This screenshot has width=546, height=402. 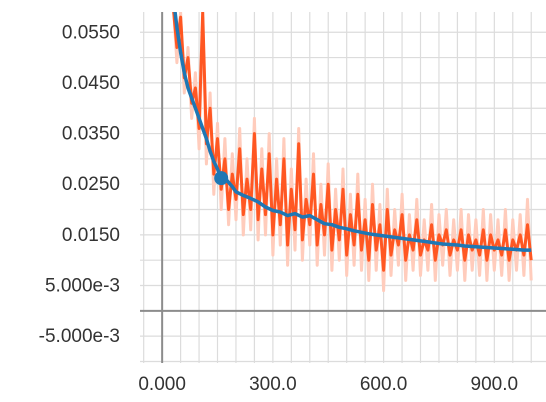 I want to click on x-tick-labels: 0.000 300.0 600.0 900.0, so click(x=328, y=384).